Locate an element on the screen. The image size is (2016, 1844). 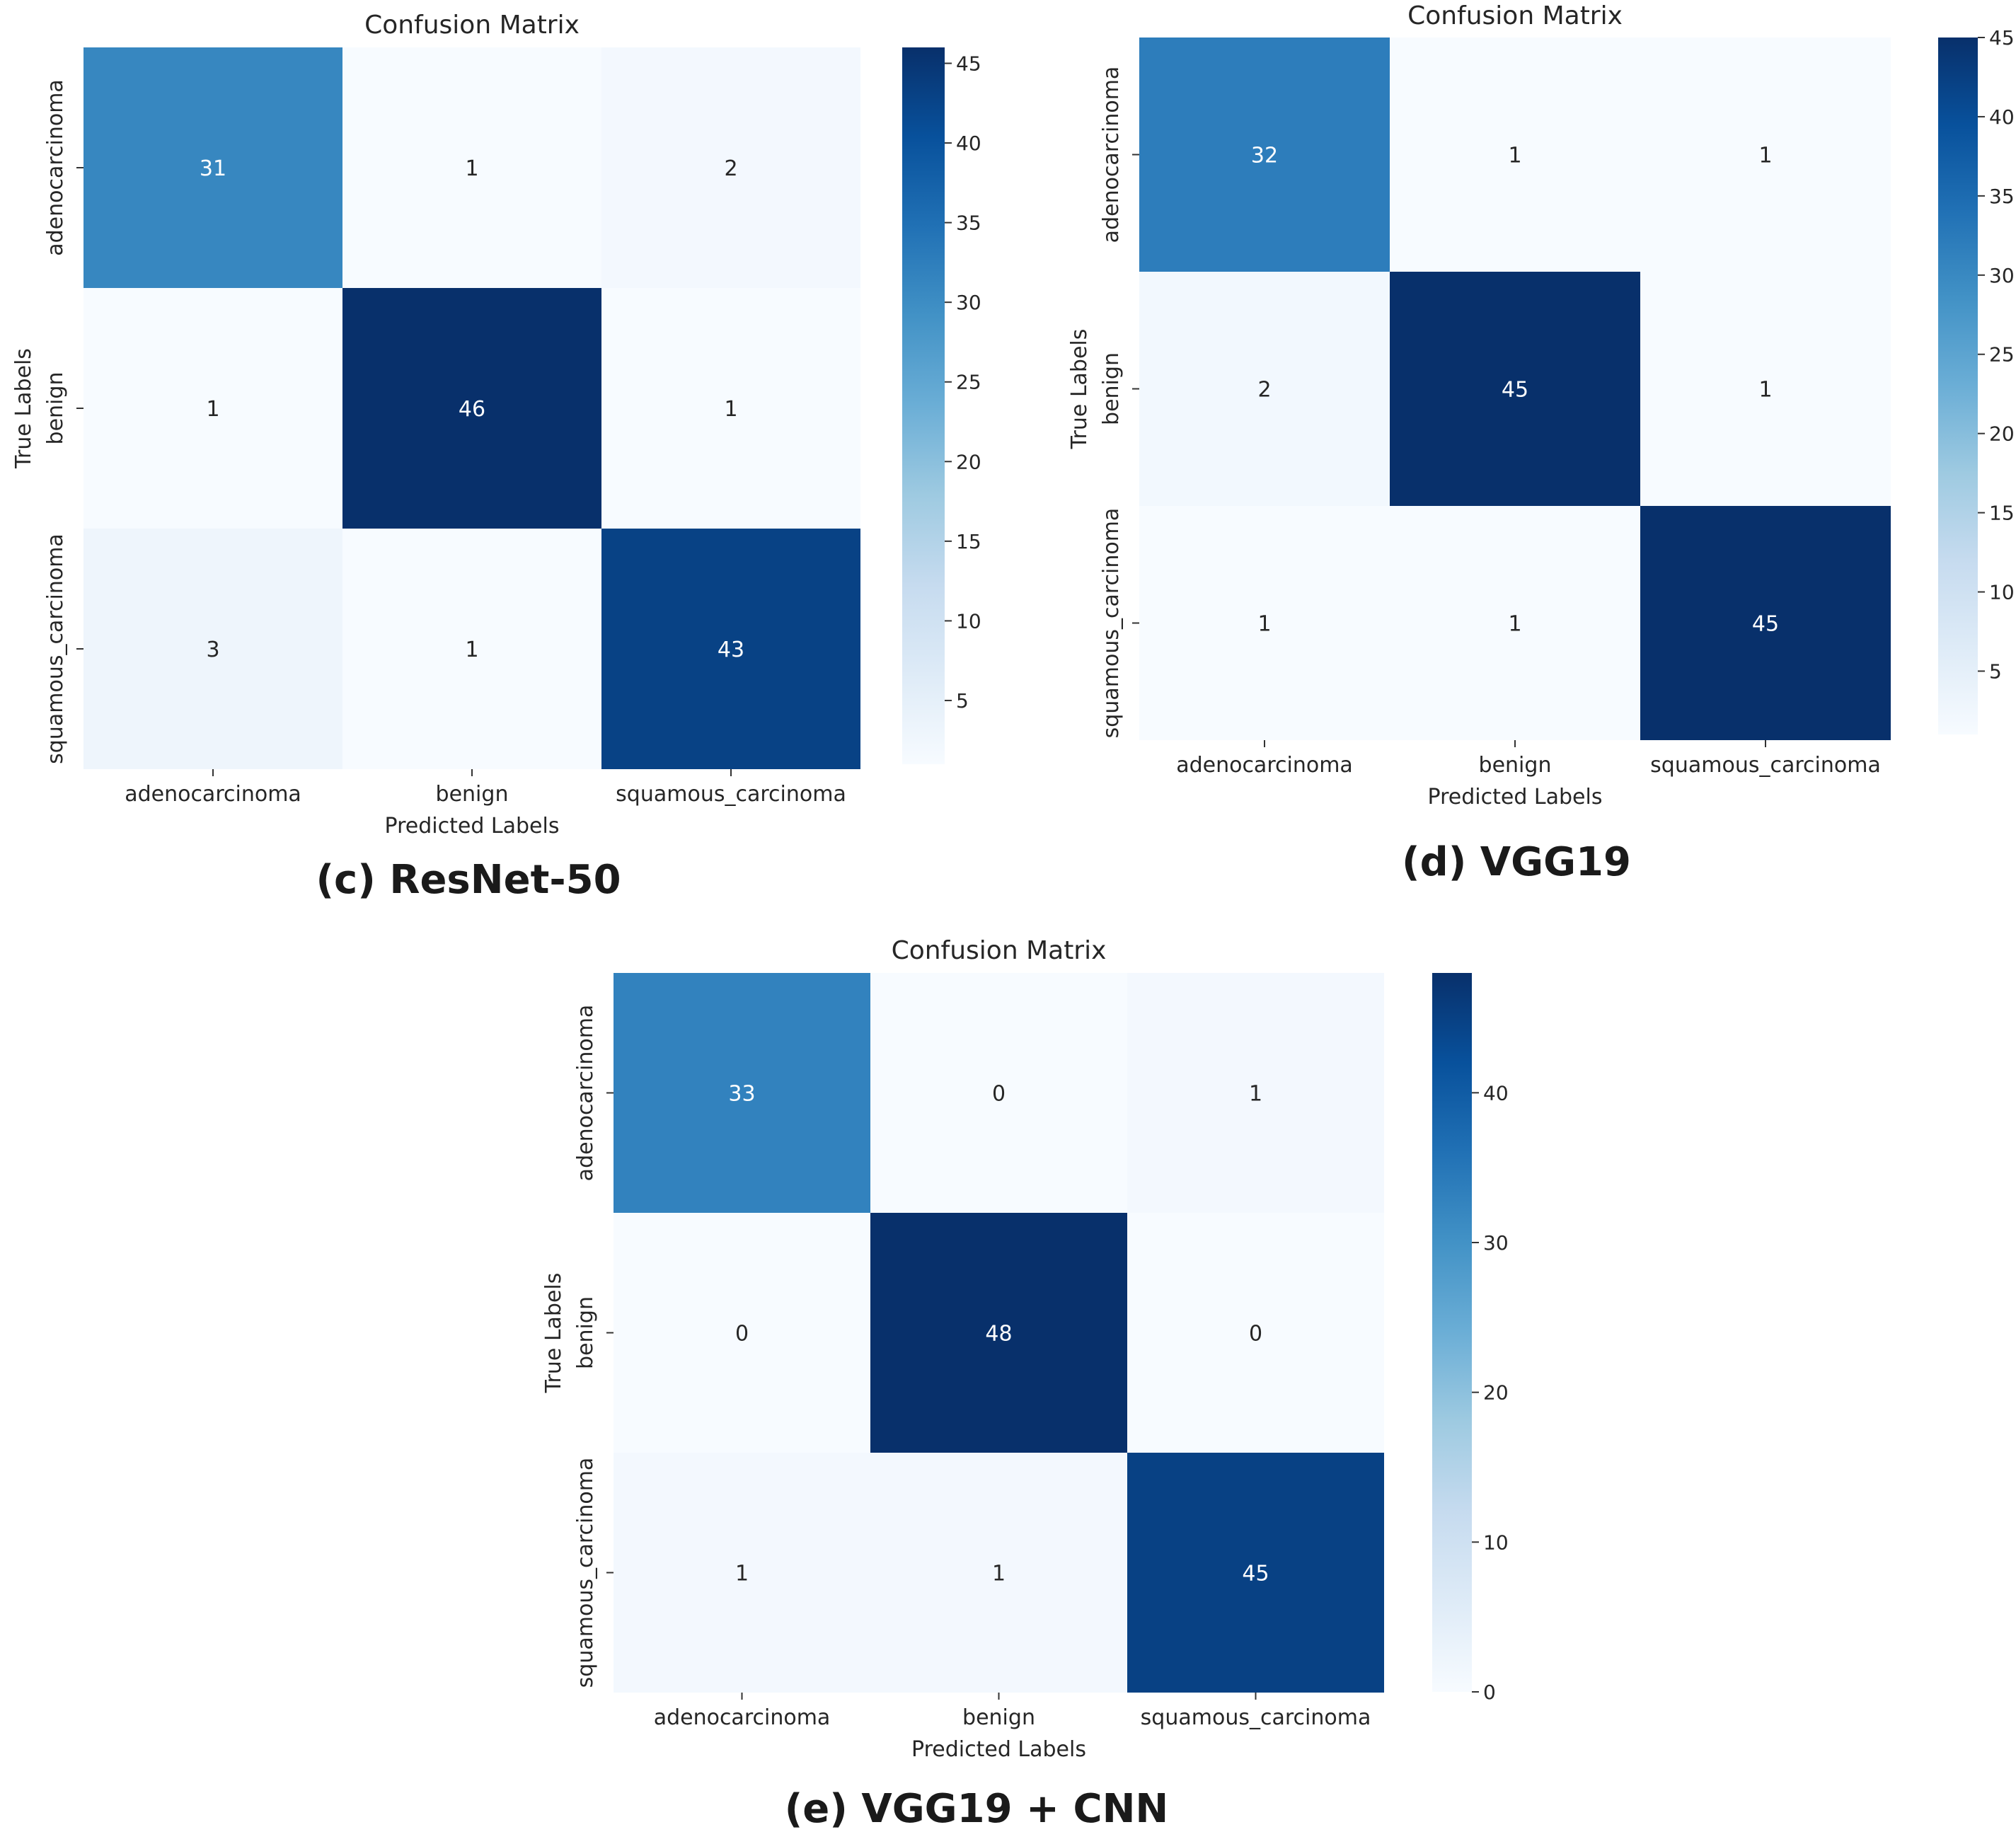
panel-caption: (d) VGG19 is located at coordinates (1516, 862).